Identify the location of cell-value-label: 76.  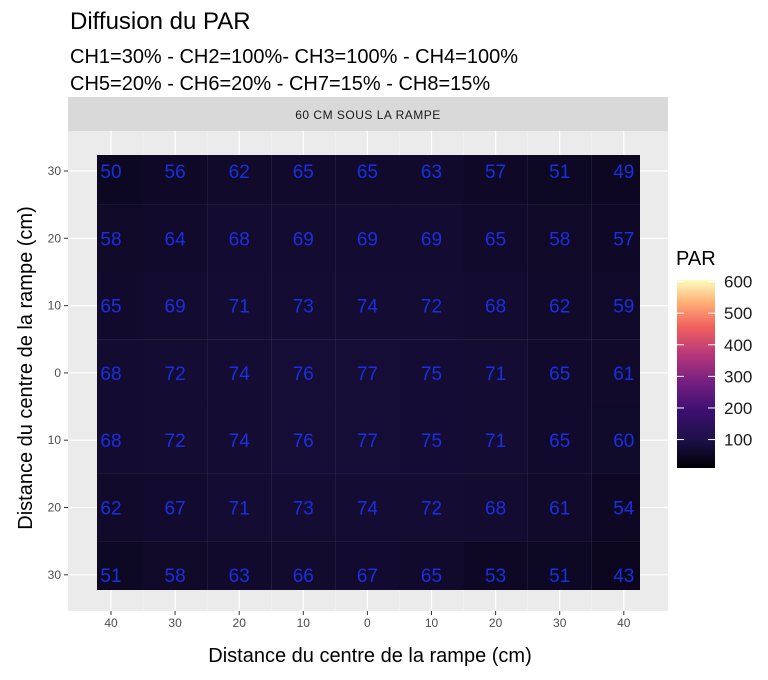
(303, 441).